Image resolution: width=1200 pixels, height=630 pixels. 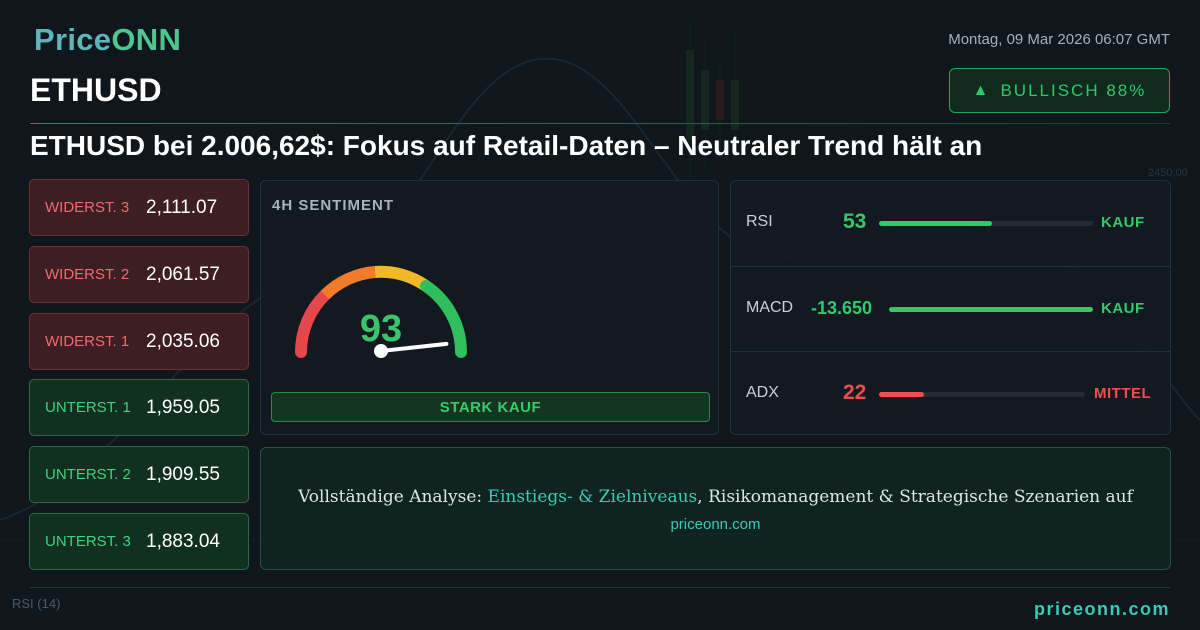 What do you see at coordinates (139, 274) in the screenshot?
I see `level-resistance-2: WIDERST. 2 2,061.57` at bounding box center [139, 274].